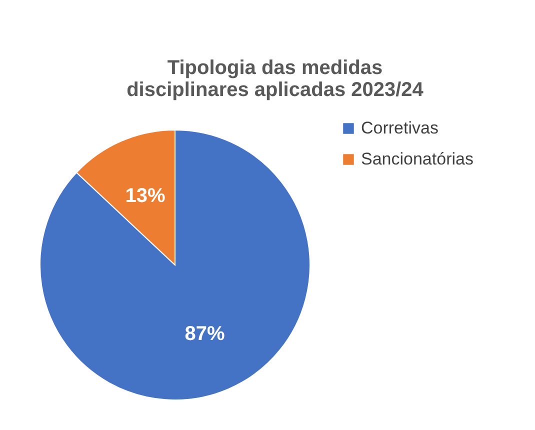 The image size is (535, 430). Describe the element at coordinates (417, 159) in the screenshot. I see `legend-label: Sancionatórias` at that location.